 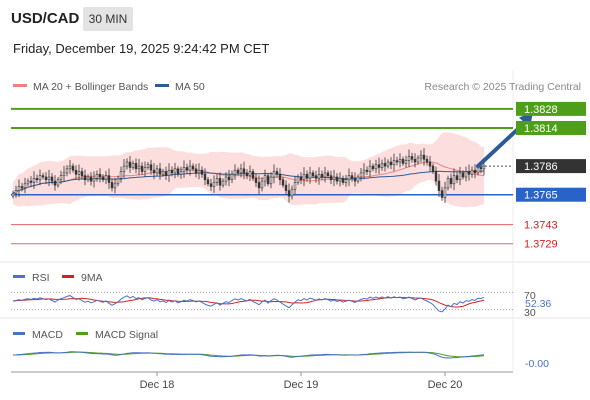 I want to click on support-label: 1.3729, so click(x=541, y=245).